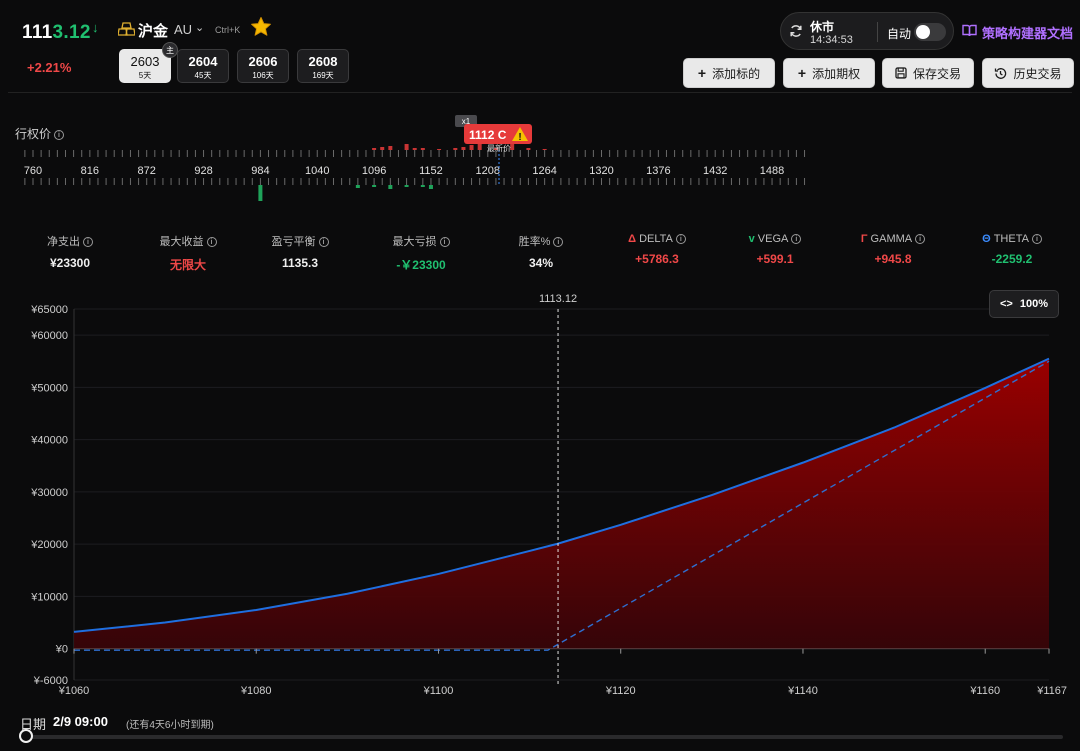 The height and width of the screenshot is (751, 1080). I want to click on x-tick-label: ¥1100, so click(438, 691).